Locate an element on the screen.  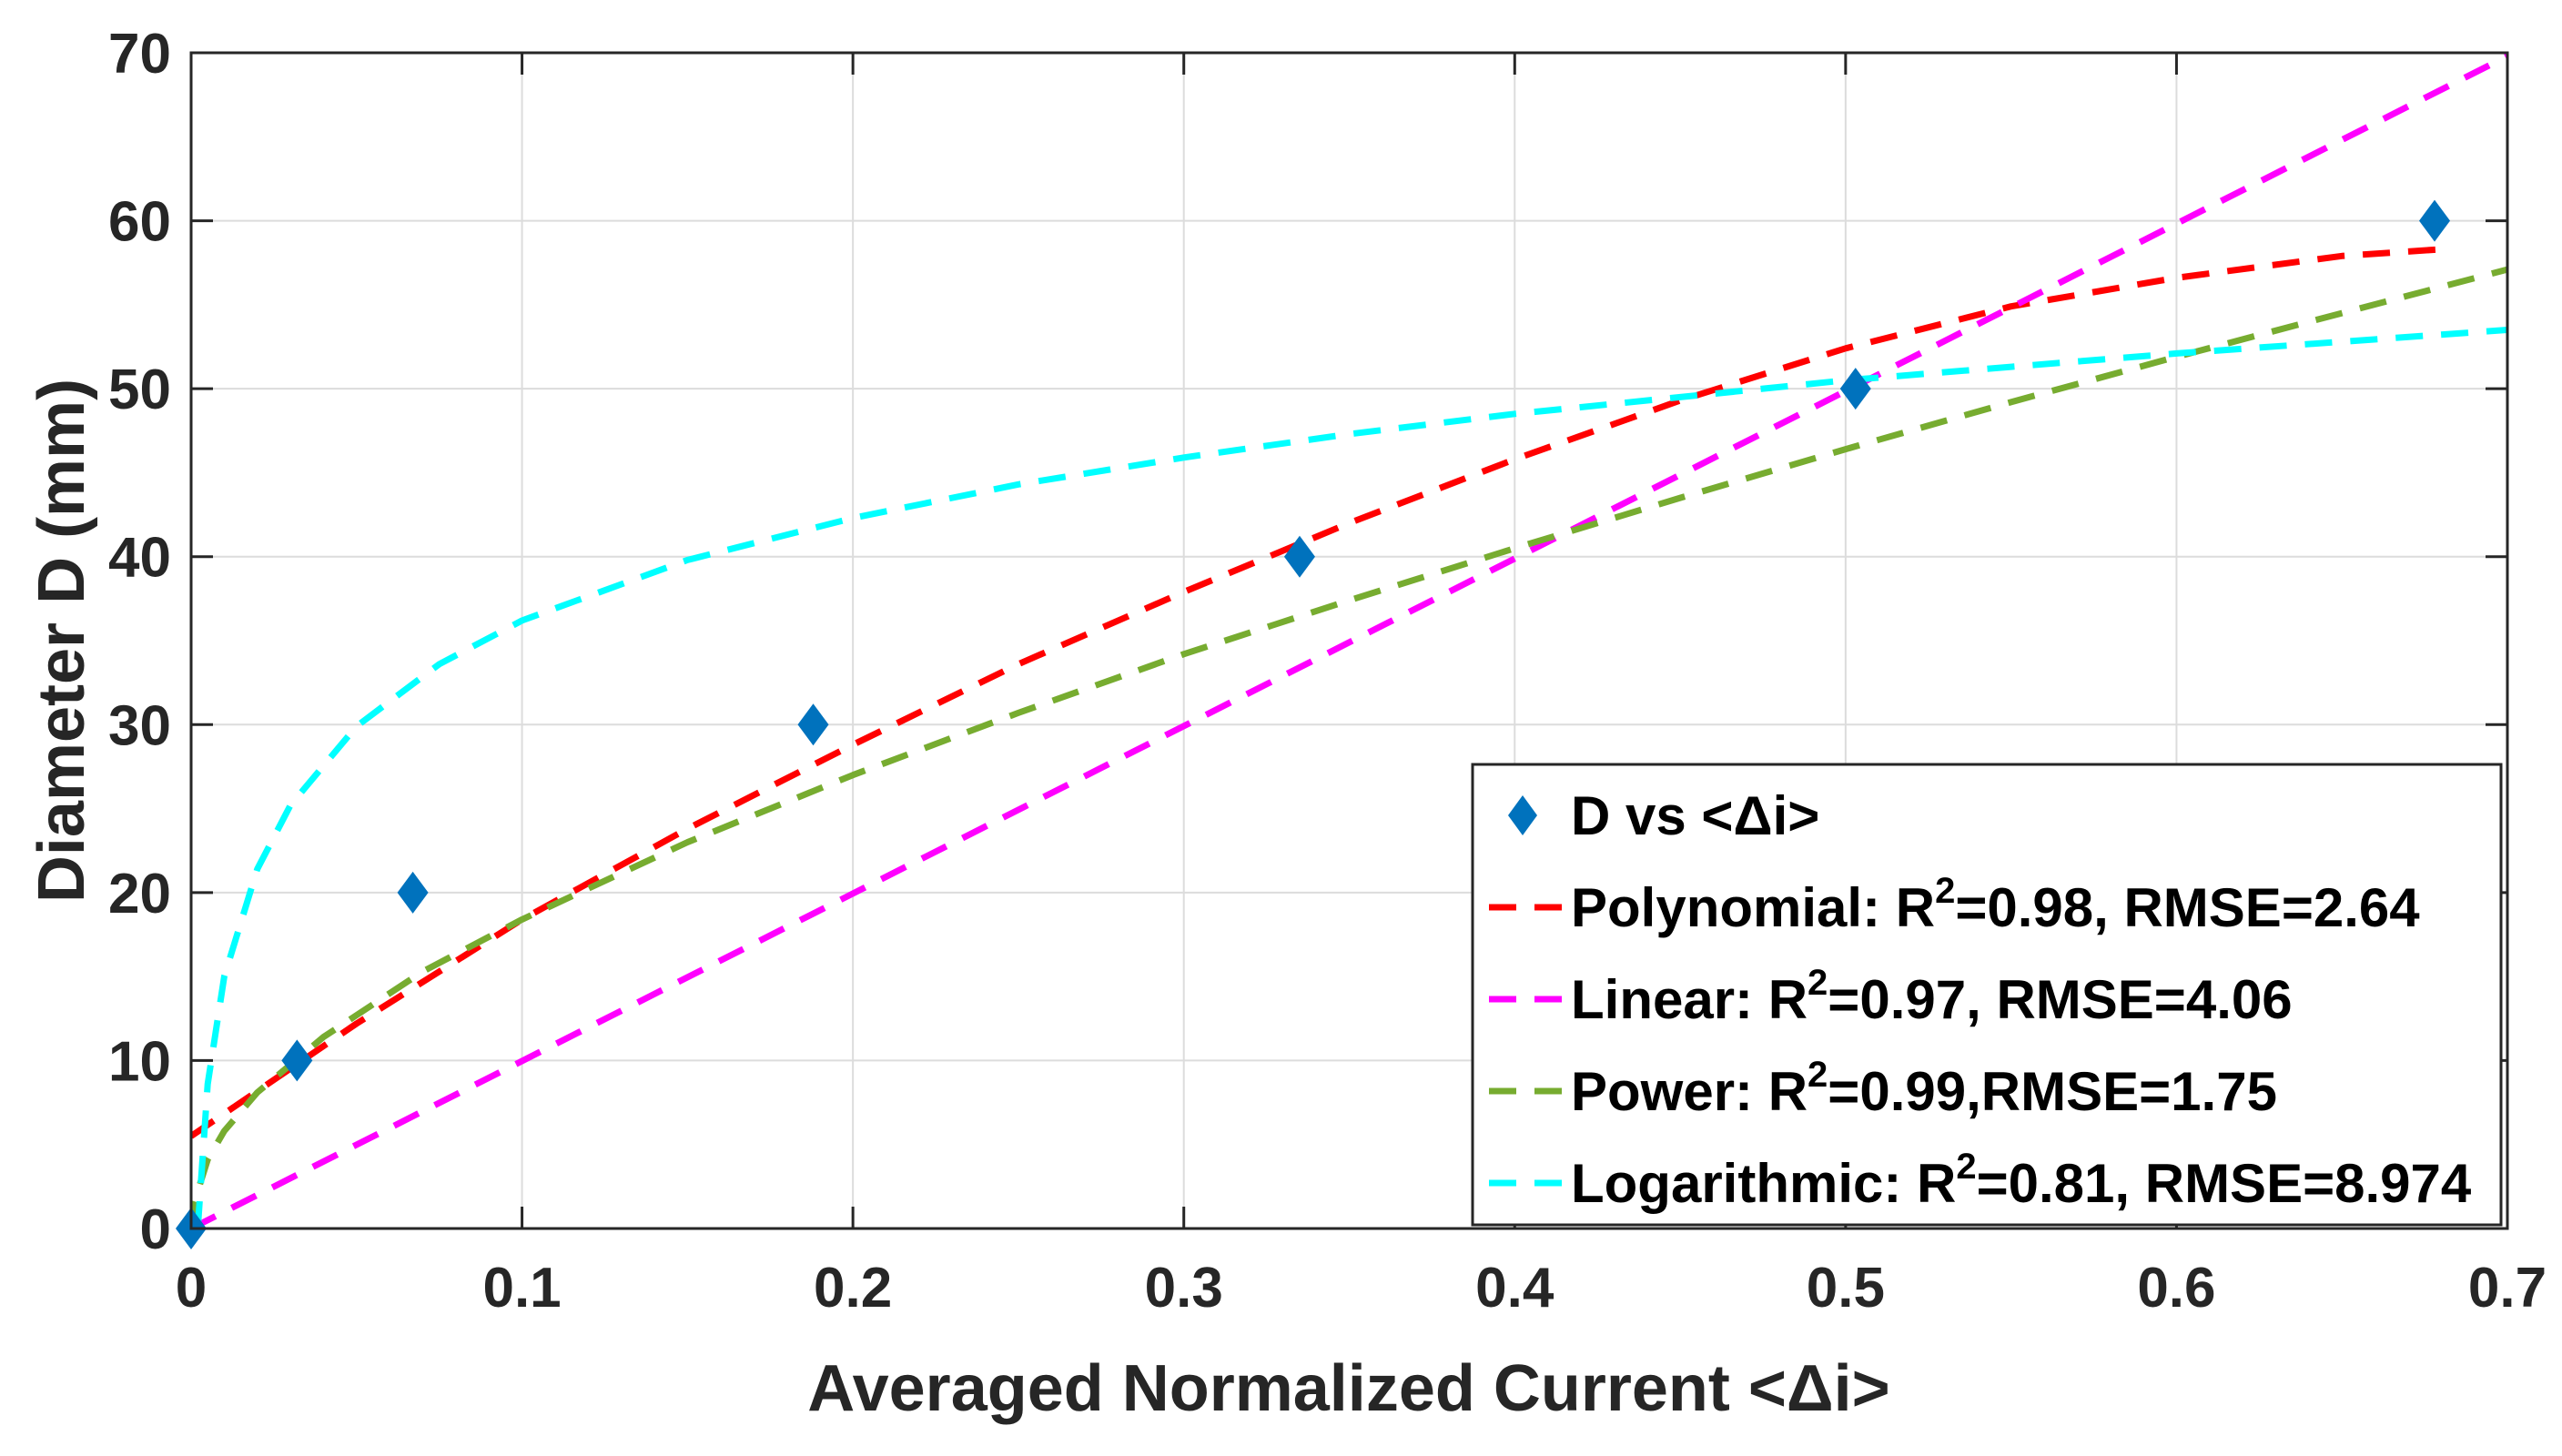
legend-box is located at coordinates (1987, 995).